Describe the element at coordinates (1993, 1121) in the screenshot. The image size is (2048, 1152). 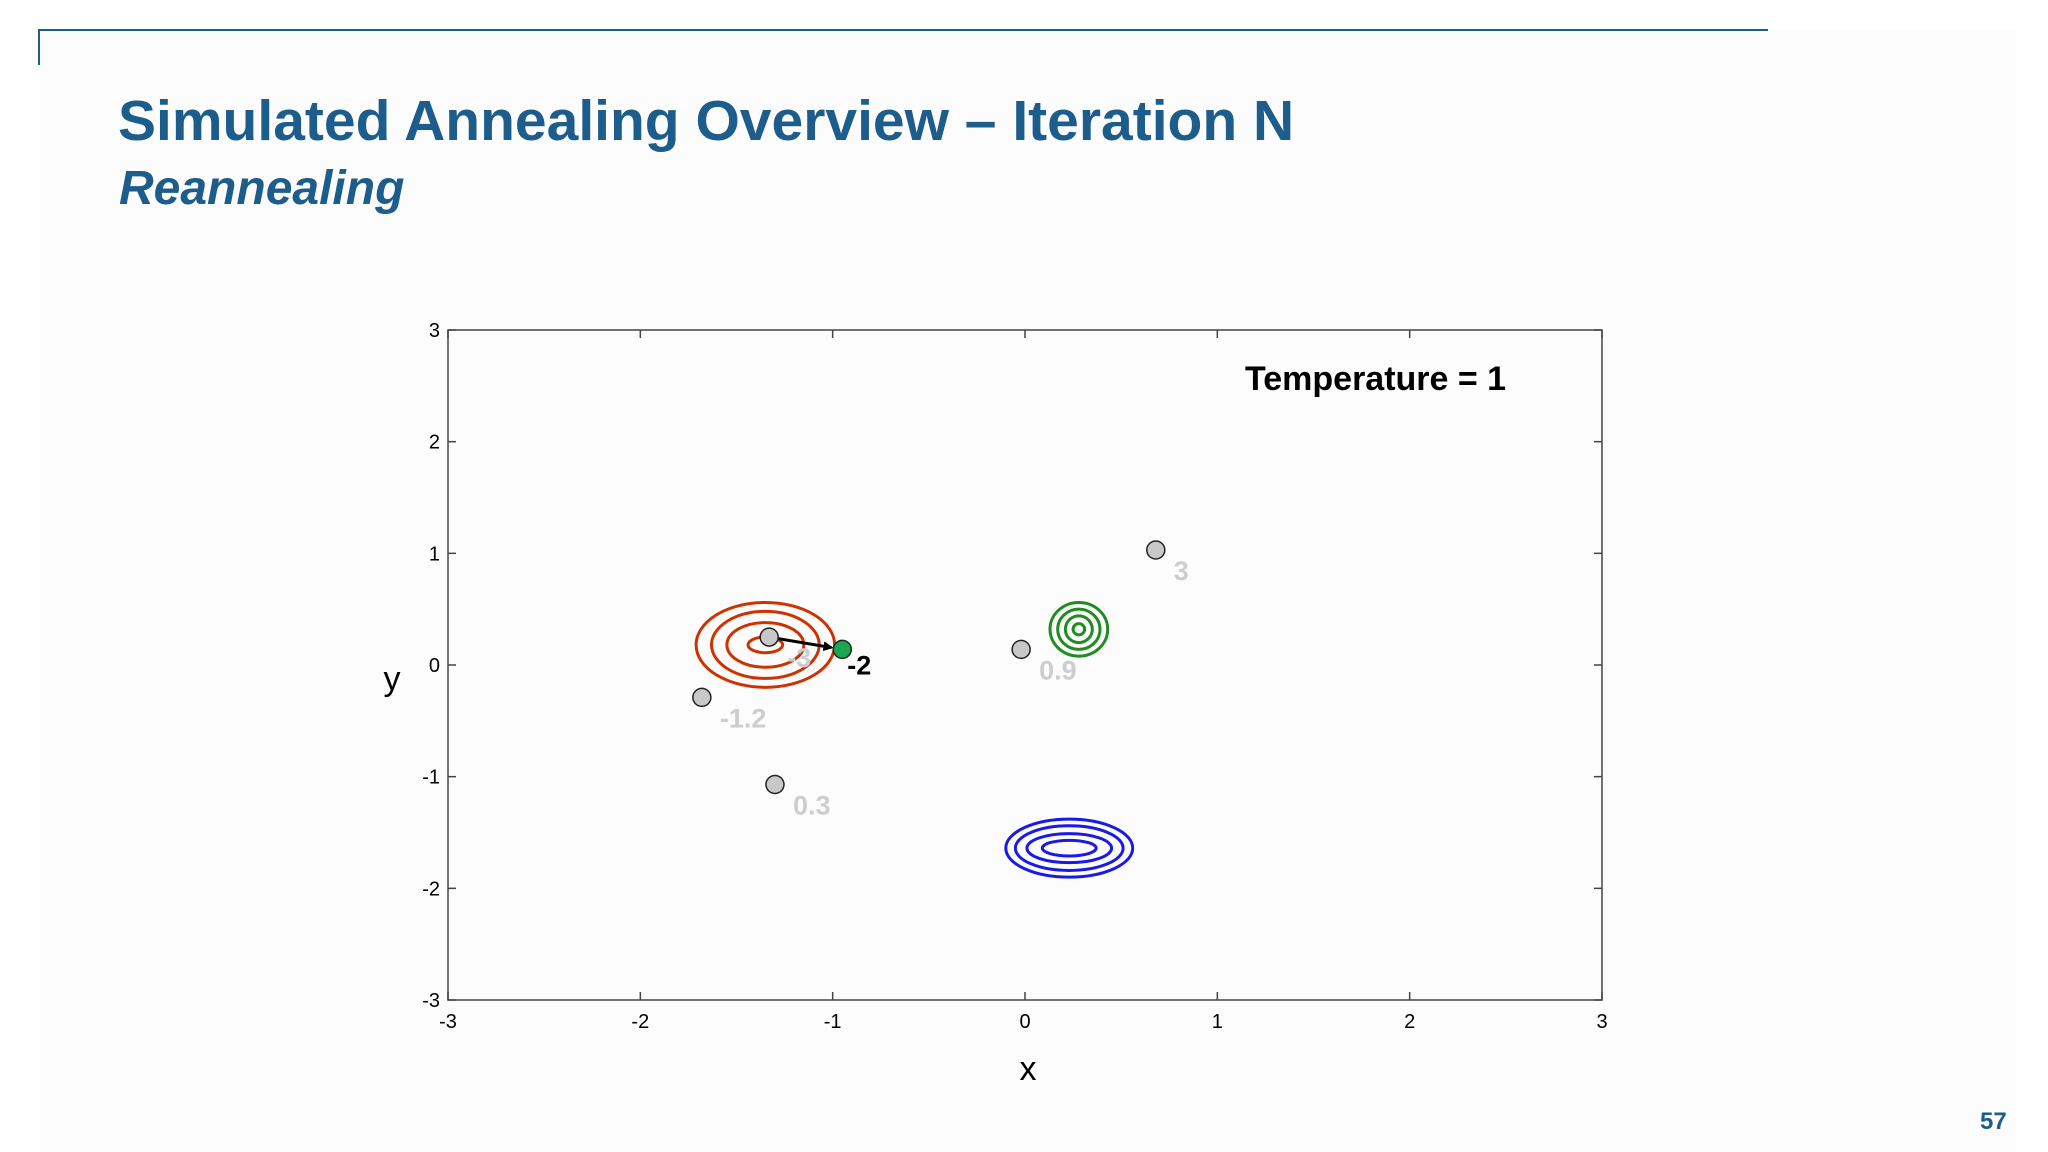
I see `page-number: 57` at that location.